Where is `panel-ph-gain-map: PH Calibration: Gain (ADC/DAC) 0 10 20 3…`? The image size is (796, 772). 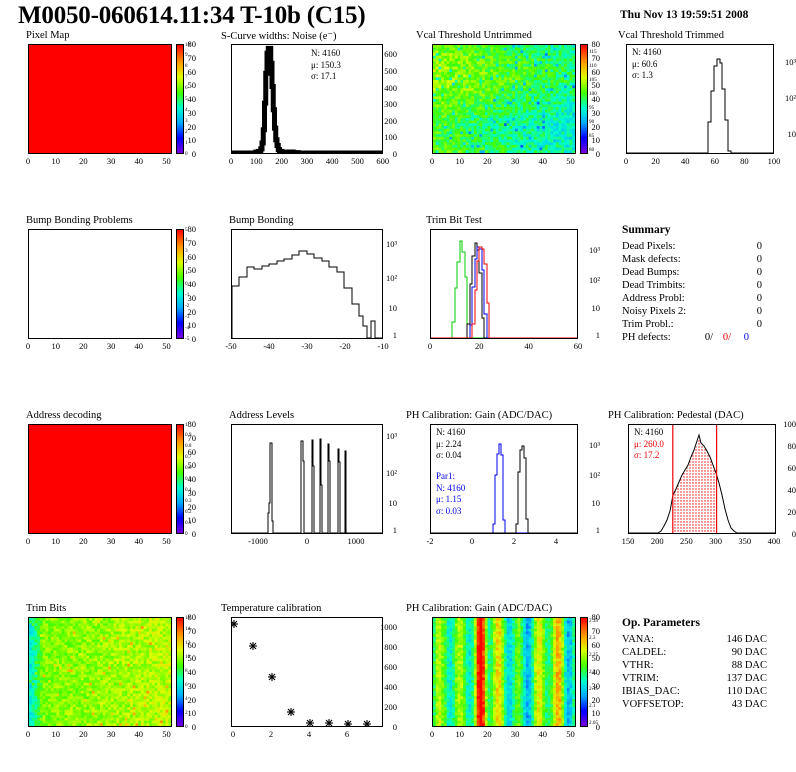 panel-ph-gain-map: PH Calibration: Gain (ADC/DAC) 0 10 20 3… is located at coordinates (503, 671).